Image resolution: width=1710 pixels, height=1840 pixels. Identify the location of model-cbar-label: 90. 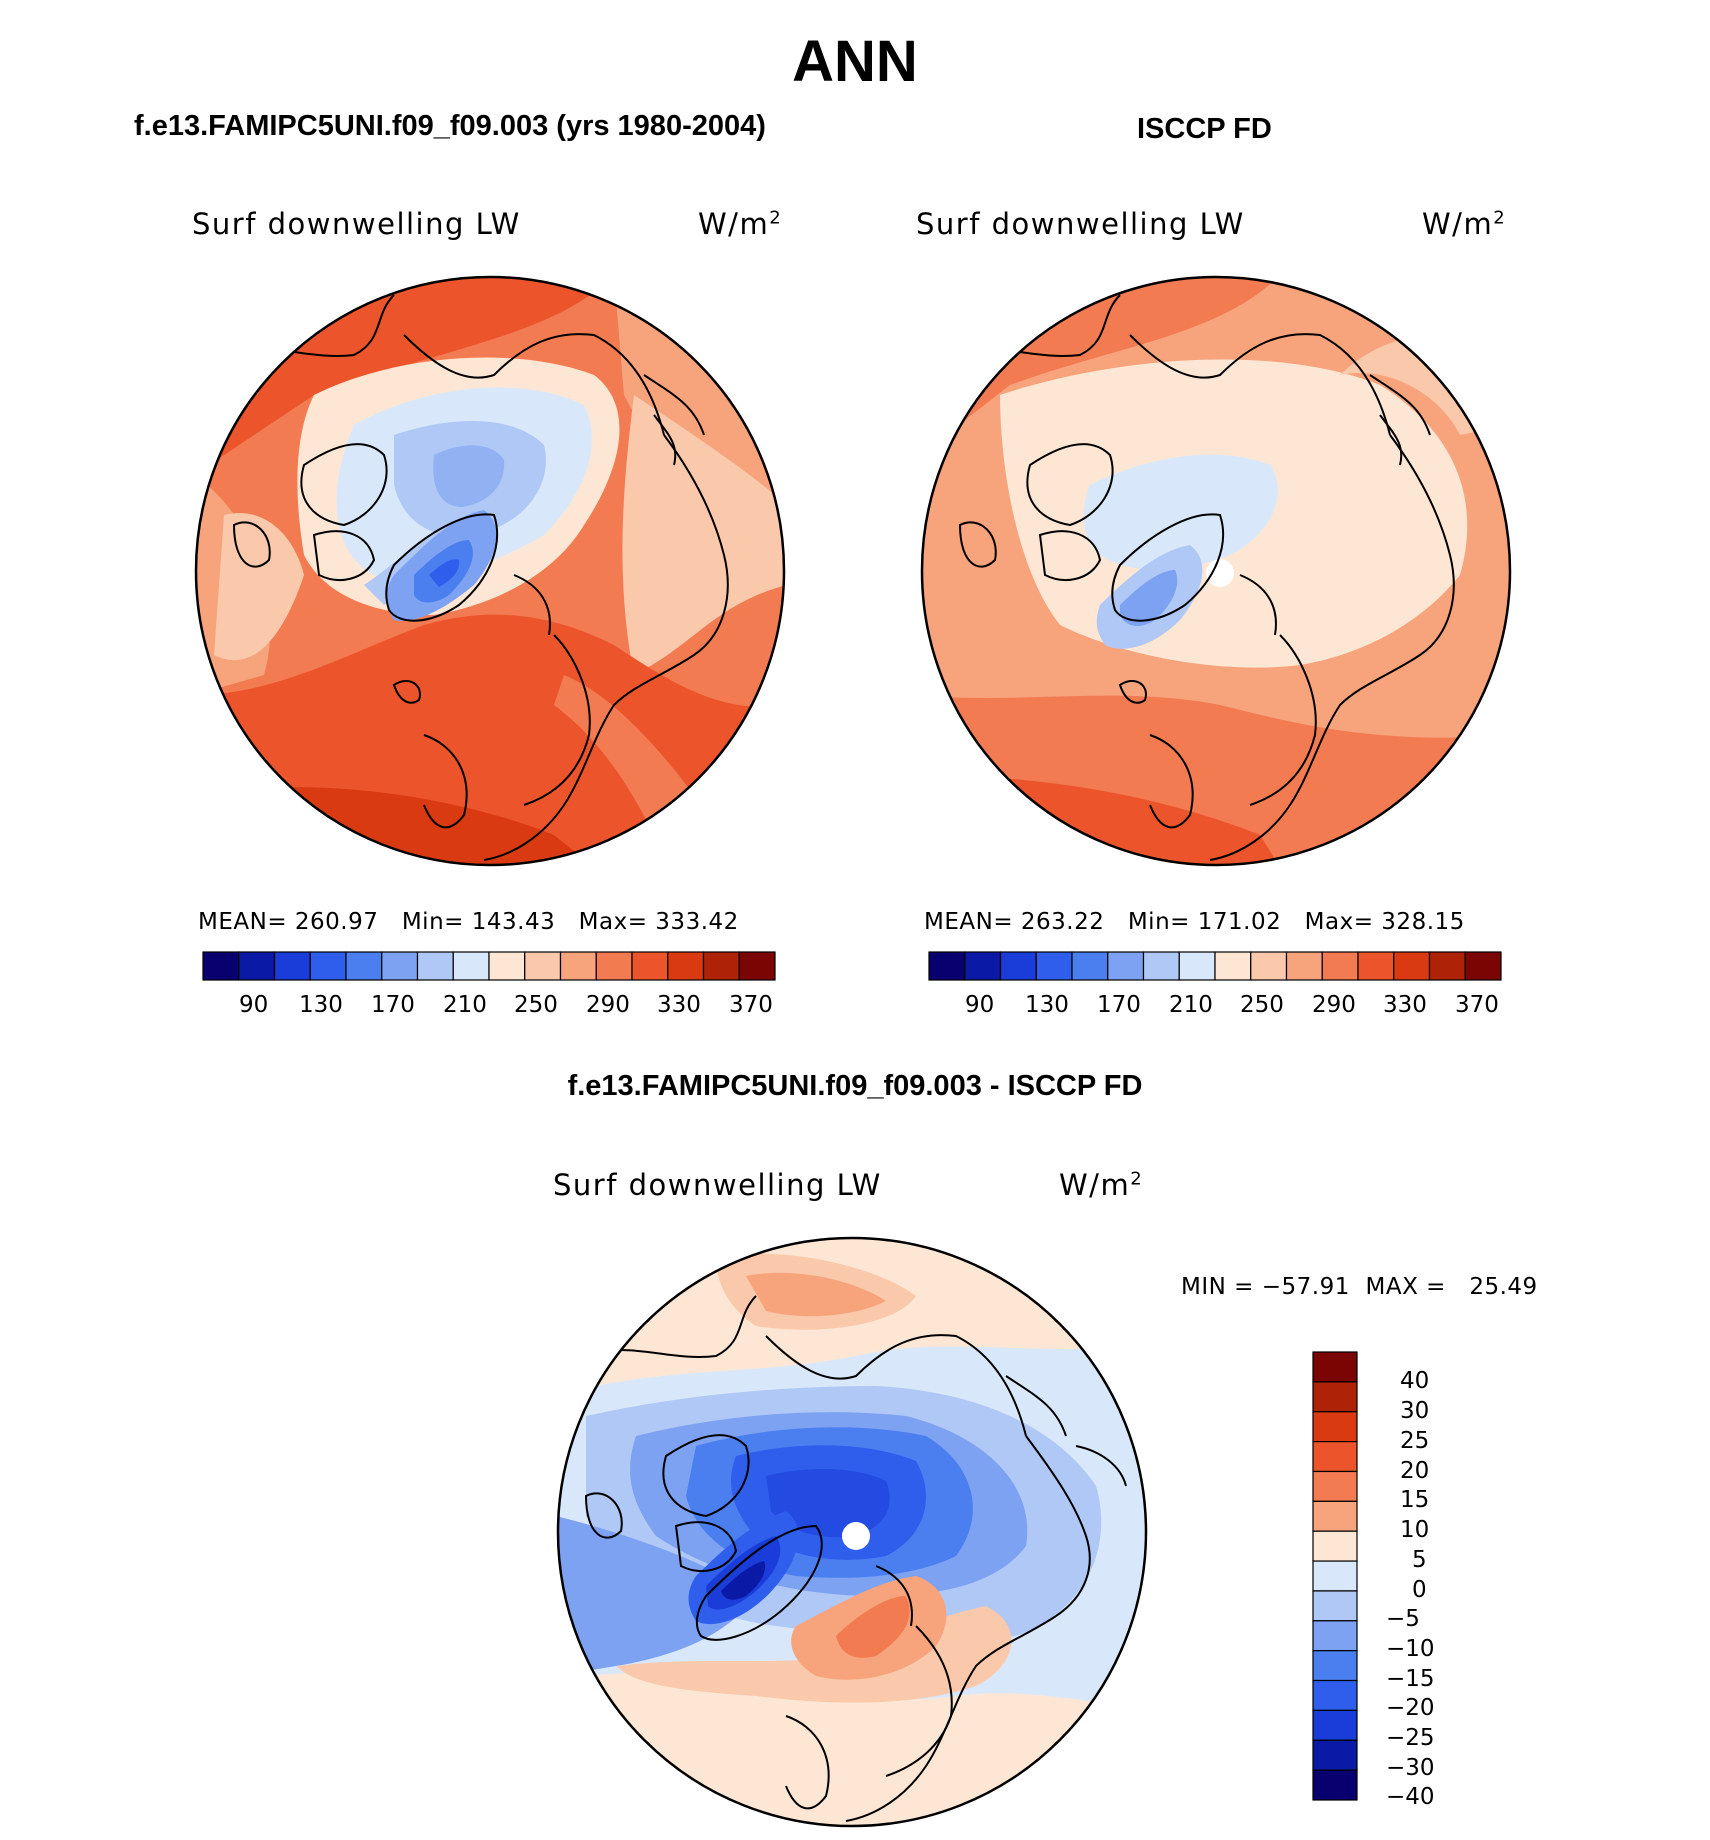
(254, 1005).